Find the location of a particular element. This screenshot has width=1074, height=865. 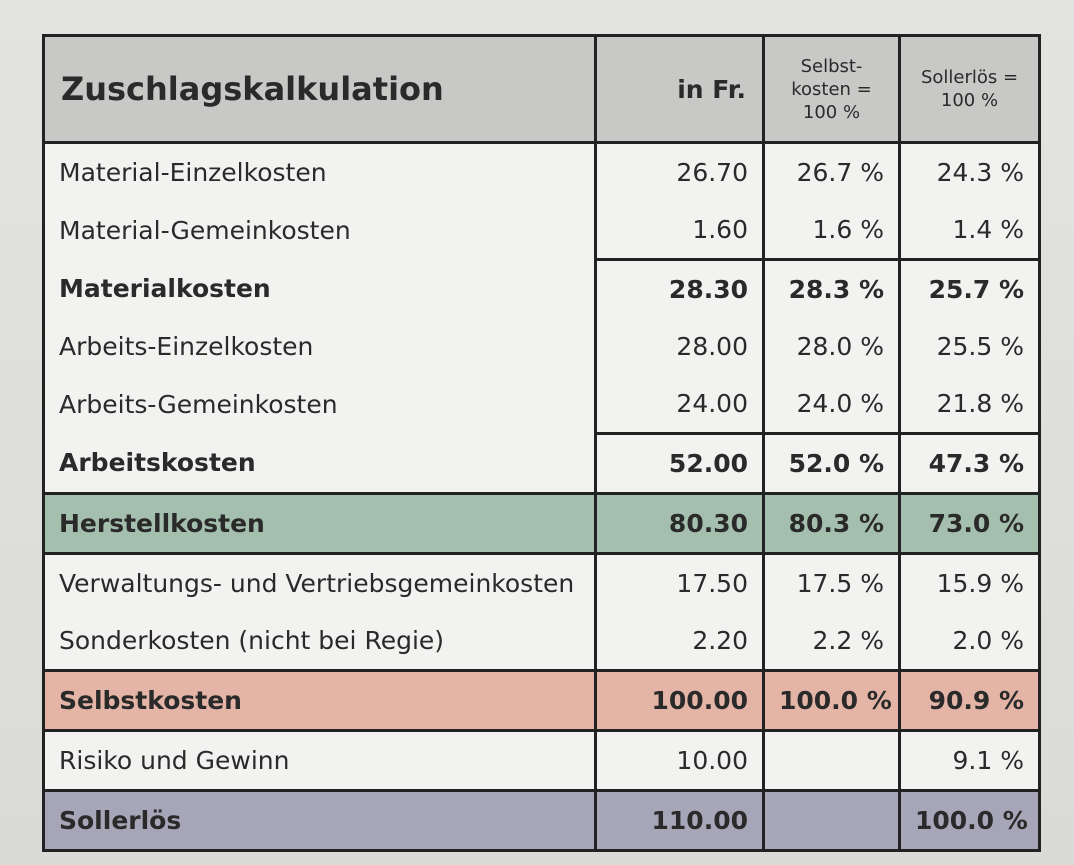

row-selbst-pct: 28.0 % is located at coordinates (831, 346).